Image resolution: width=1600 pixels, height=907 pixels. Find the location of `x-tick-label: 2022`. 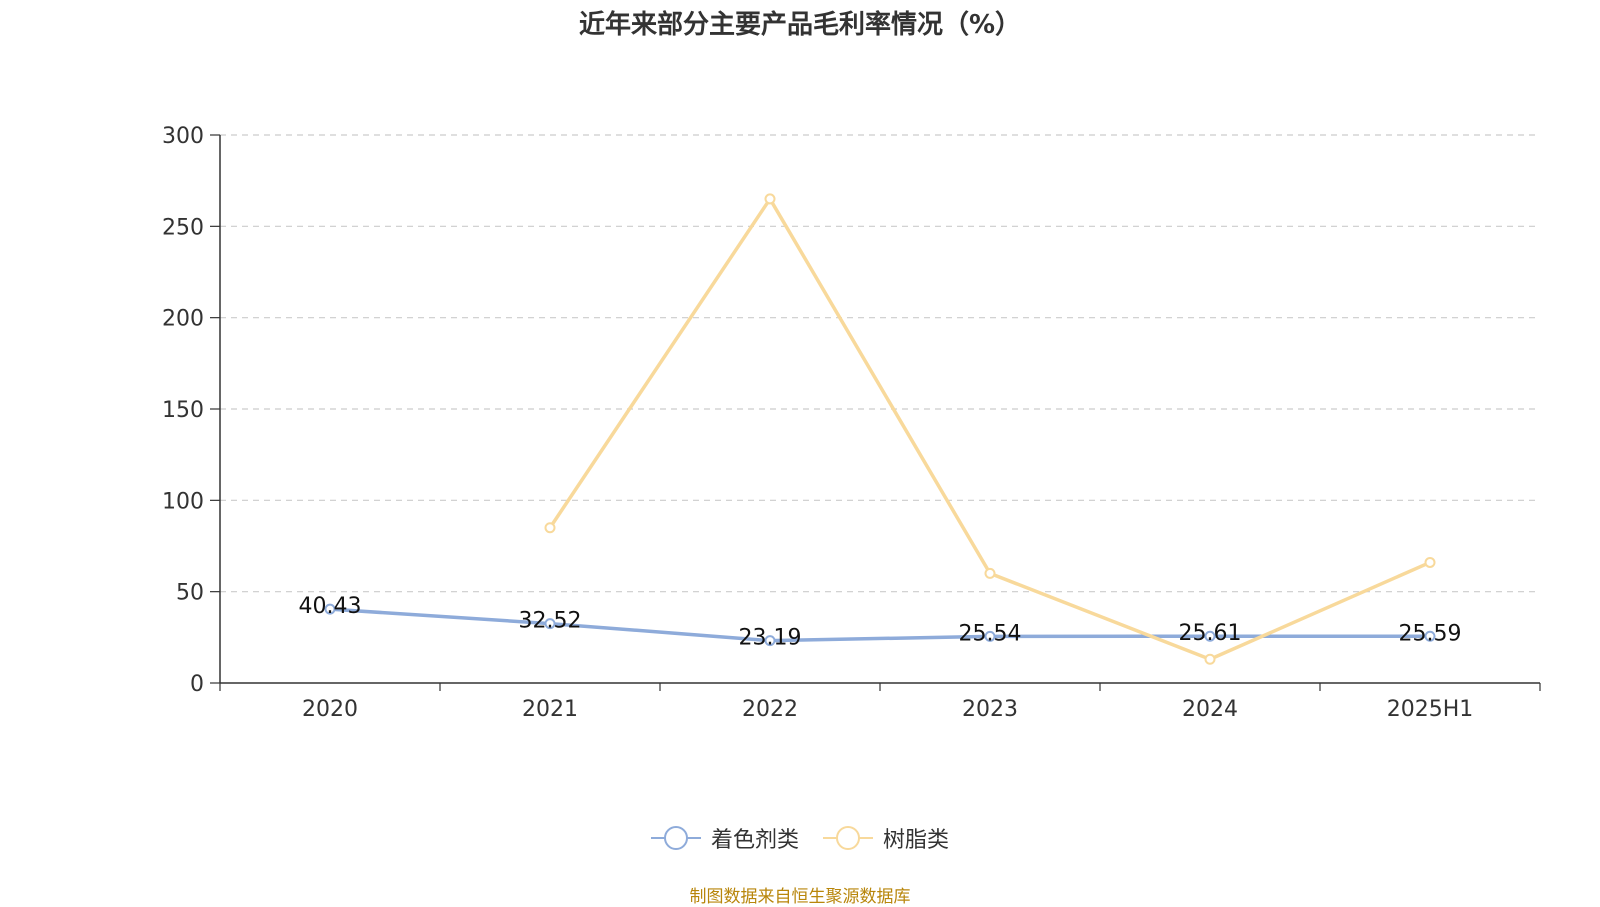

x-tick-label: 2022 is located at coordinates (770, 709).